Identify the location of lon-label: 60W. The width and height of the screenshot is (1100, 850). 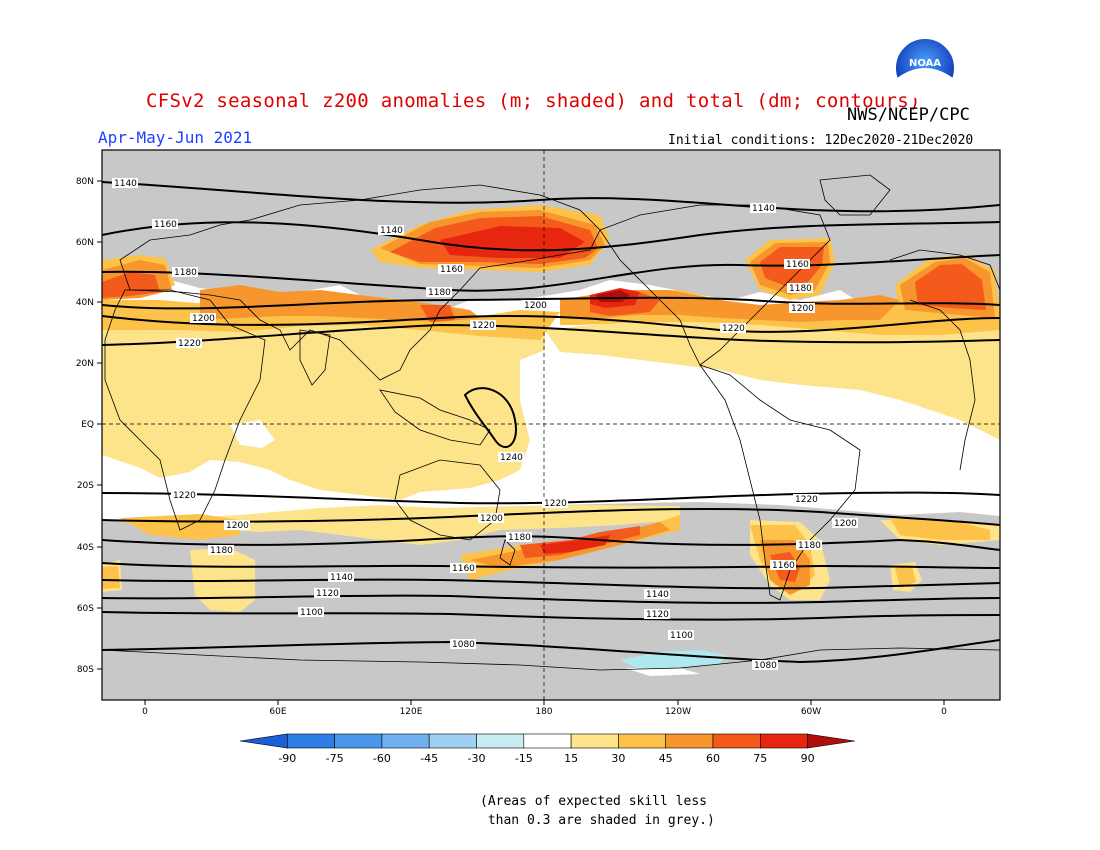
(811, 712).